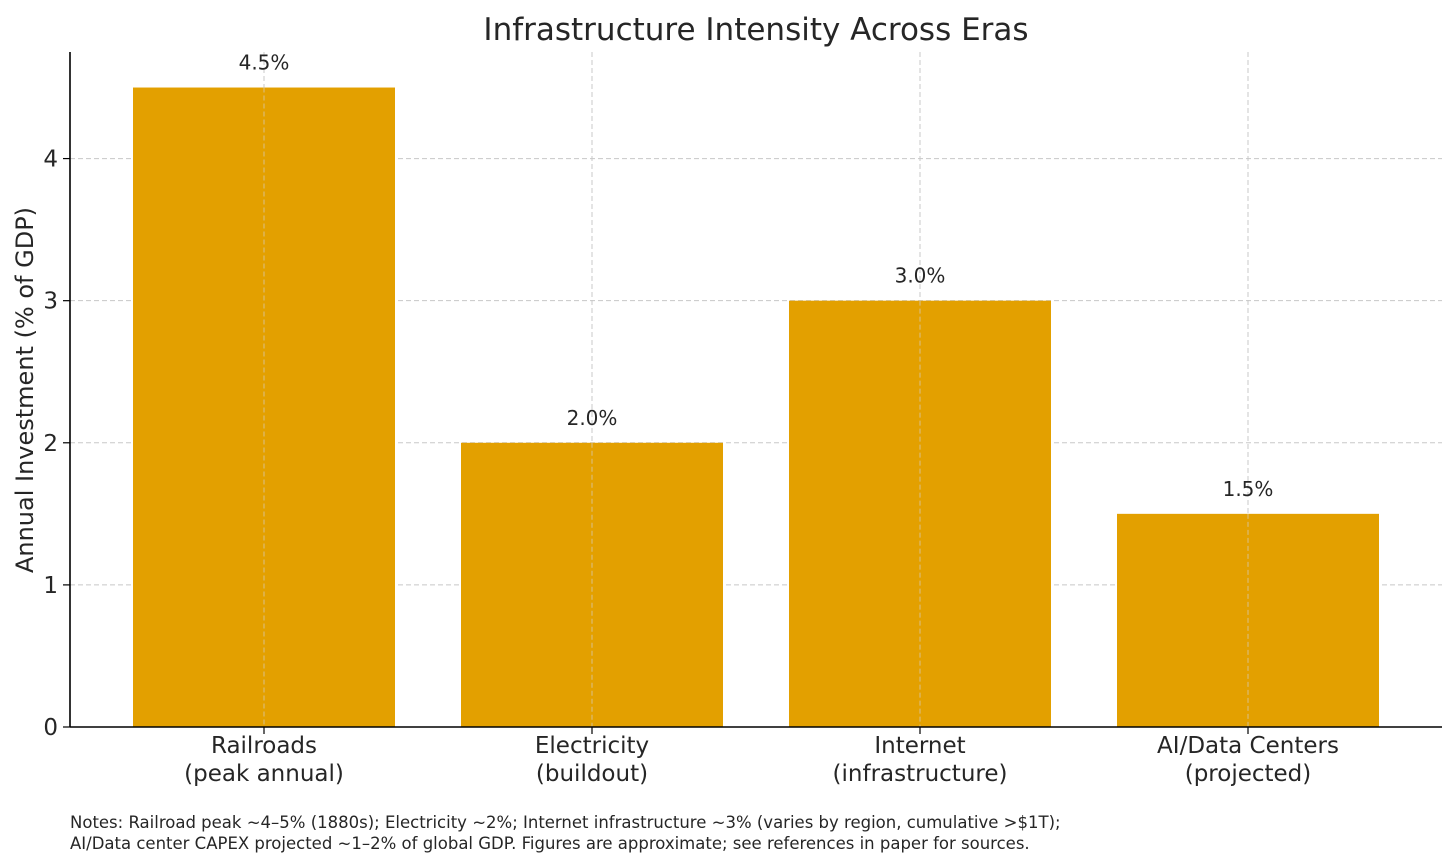 The width and height of the screenshot is (1456, 867). What do you see at coordinates (50, 302) in the screenshot?
I see `y-tick-label: 3` at bounding box center [50, 302].